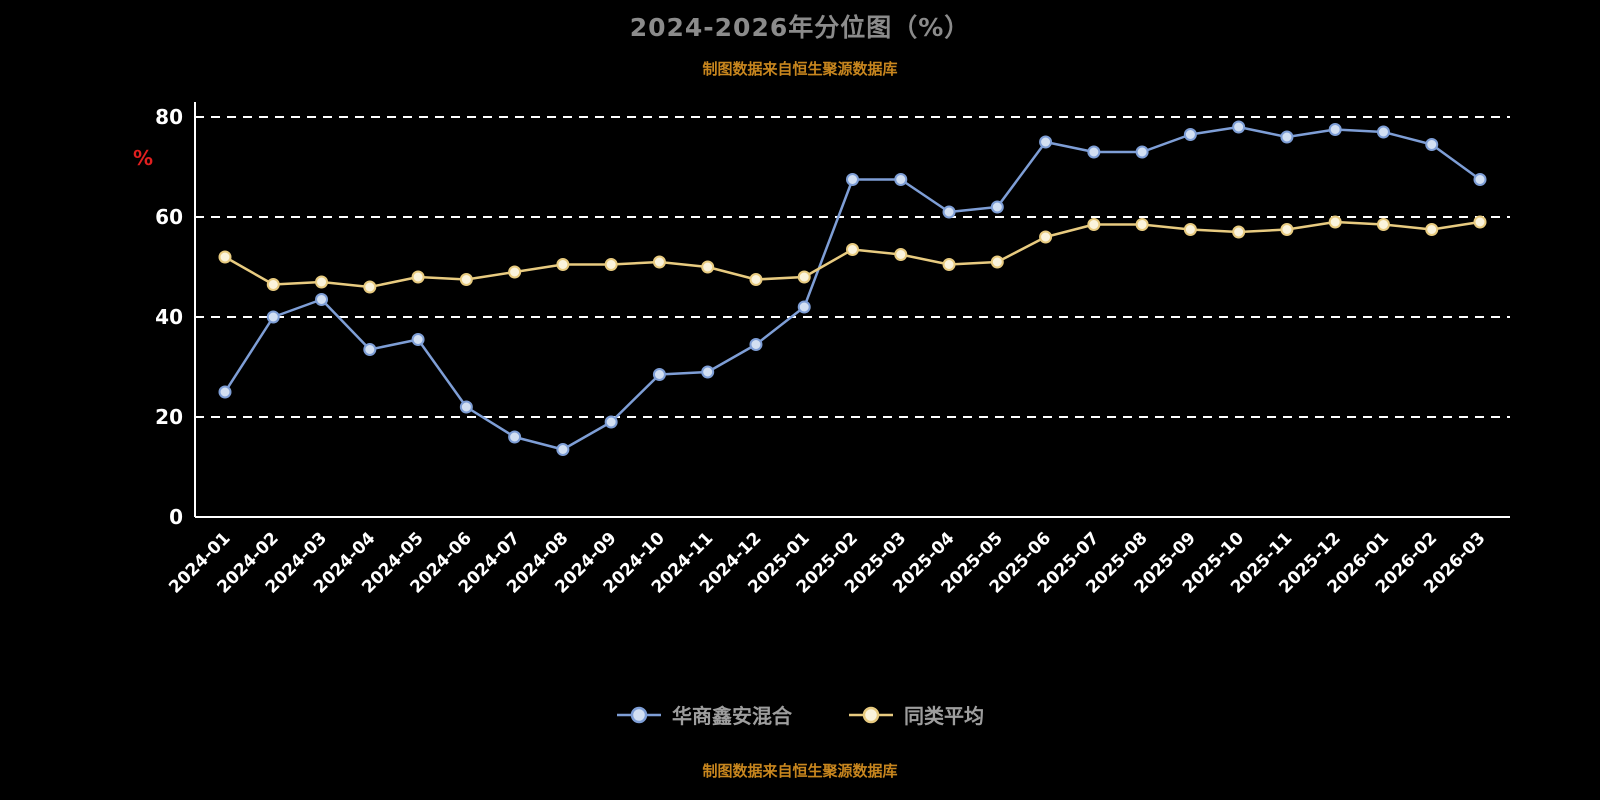  I want to click on y-axis-unit-label: %, so click(143, 158).